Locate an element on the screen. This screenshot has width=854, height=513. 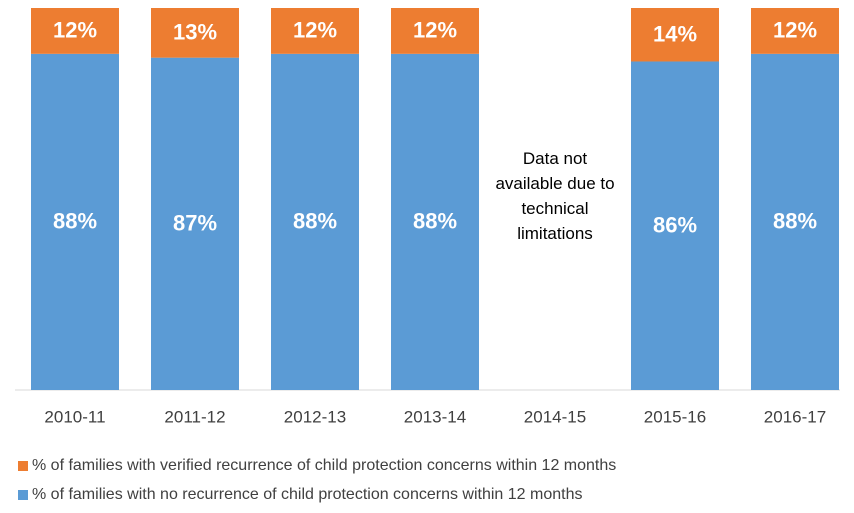
data-label: 86% is located at coordinates (675, 225).